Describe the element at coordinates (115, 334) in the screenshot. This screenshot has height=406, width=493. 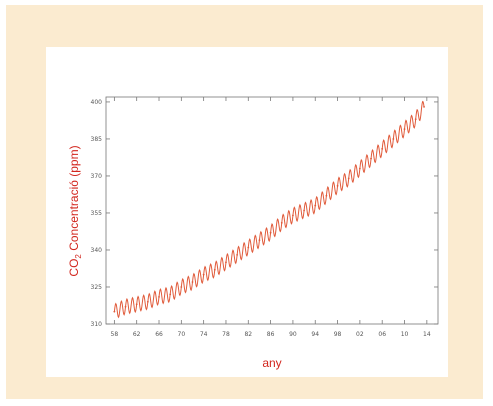
I see `x-tick-label: 58` at that location.